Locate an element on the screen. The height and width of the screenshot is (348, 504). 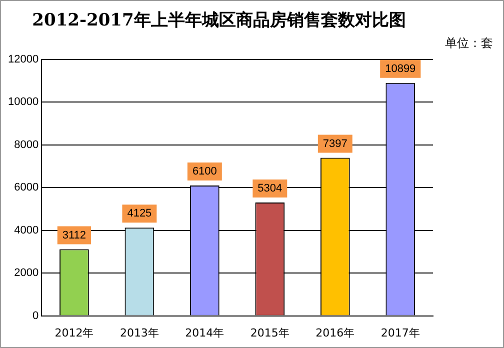
x-tick-label: 2014年 is located at coordinates (204, 333).